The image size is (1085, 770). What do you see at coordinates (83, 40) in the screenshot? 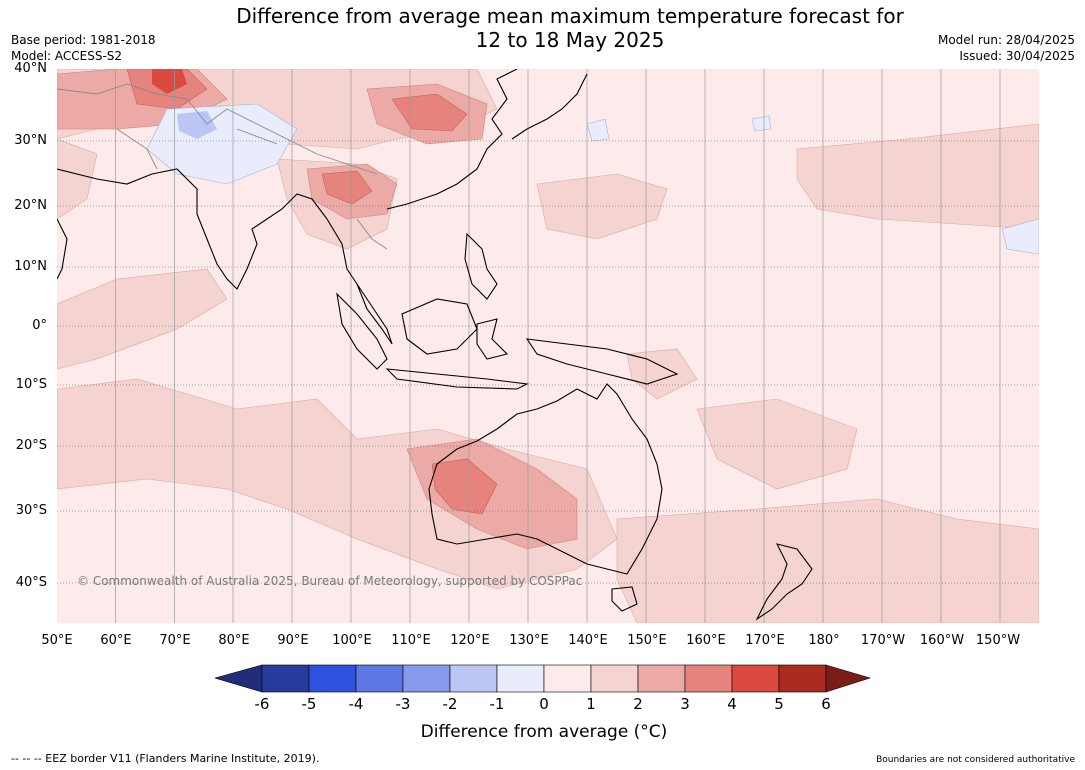
I see `base-period: Base period: 1981-2018` at bounding box center [83, 40].